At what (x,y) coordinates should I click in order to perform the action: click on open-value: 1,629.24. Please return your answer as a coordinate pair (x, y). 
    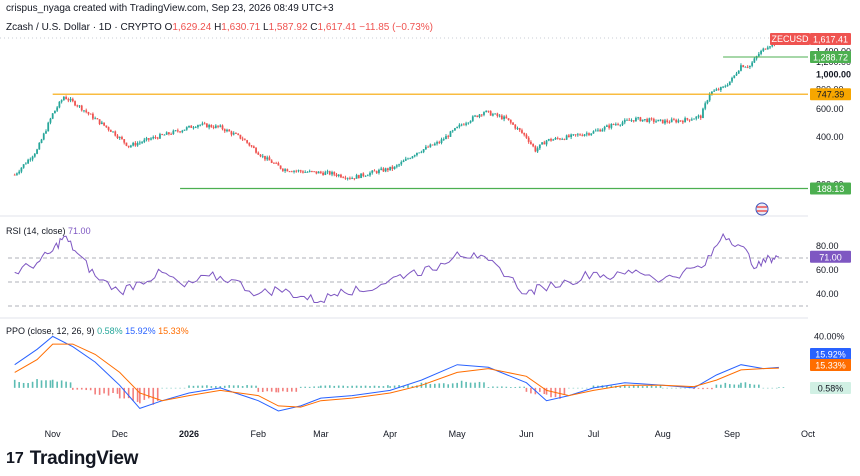
    Looking at the image, I should click on (192, 27).